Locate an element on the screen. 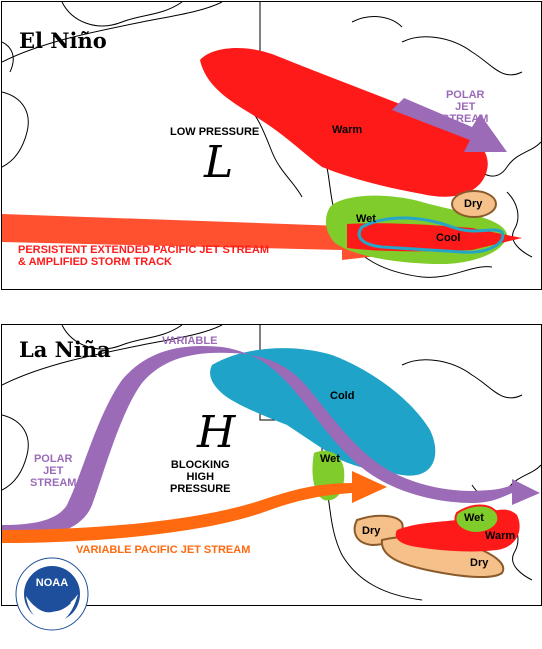 Image resolution: width=542 pixels, height=649 pixels. cool-outline is located at coordinates (431, 235).